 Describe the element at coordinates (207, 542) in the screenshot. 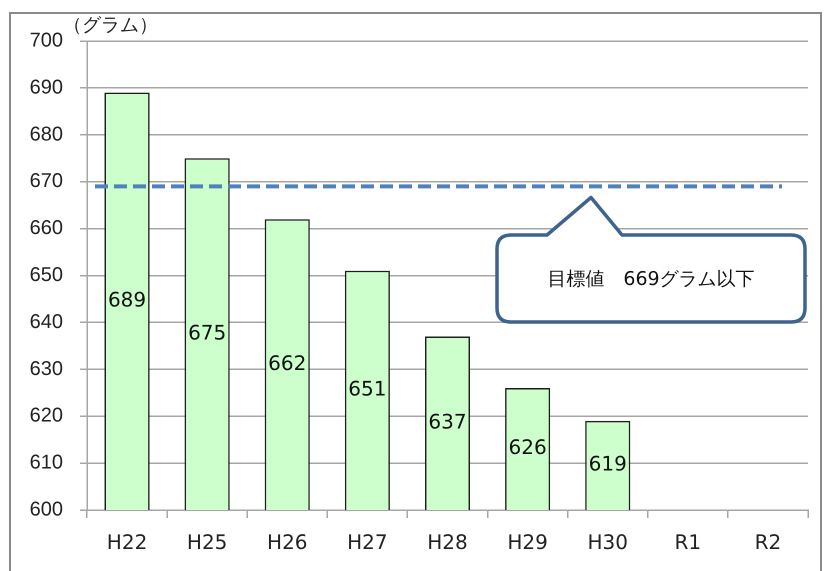

I see `x-tick-label: H25` at that location.